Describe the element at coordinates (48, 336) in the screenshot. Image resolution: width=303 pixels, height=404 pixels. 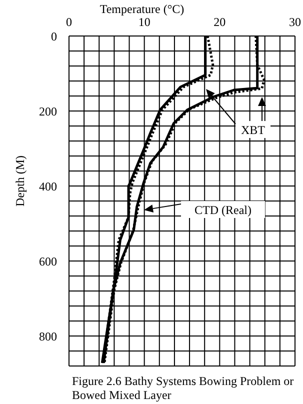
I see `y-tick-label: 800` at that location.